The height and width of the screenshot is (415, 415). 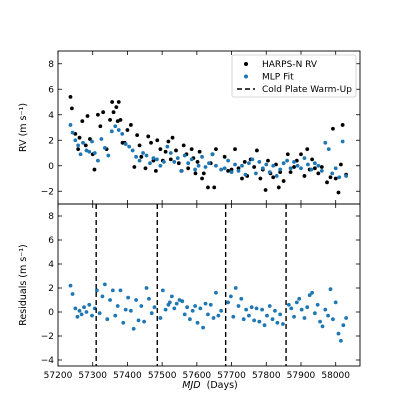 I want to click on legend: HARPS-N RV MLP Fit Cold Plate Warm-Up, so click(x=294, y=76).